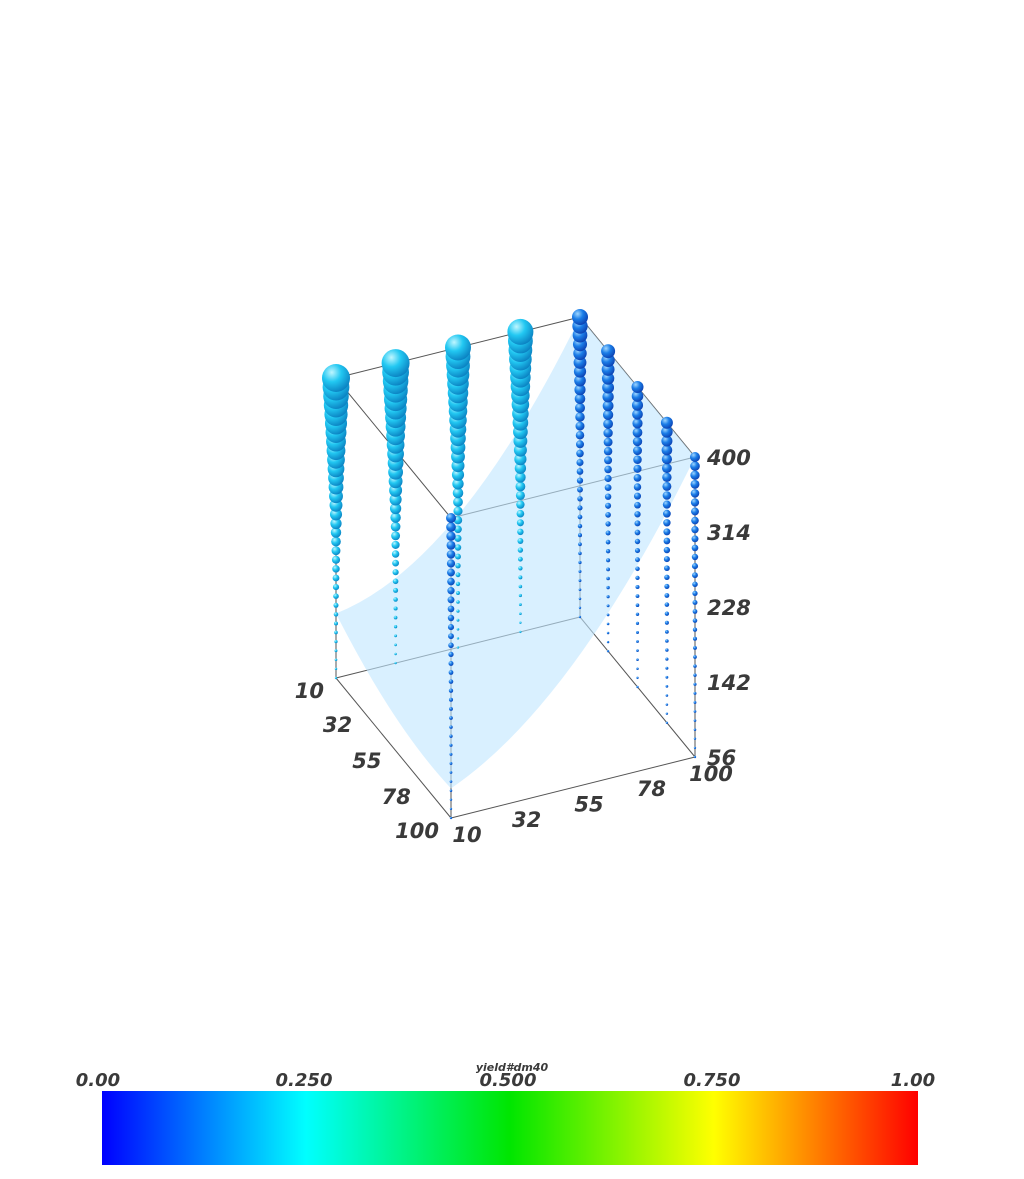 The image size is (1024, 1179). I want to click on box-edge, so click(393, 748).